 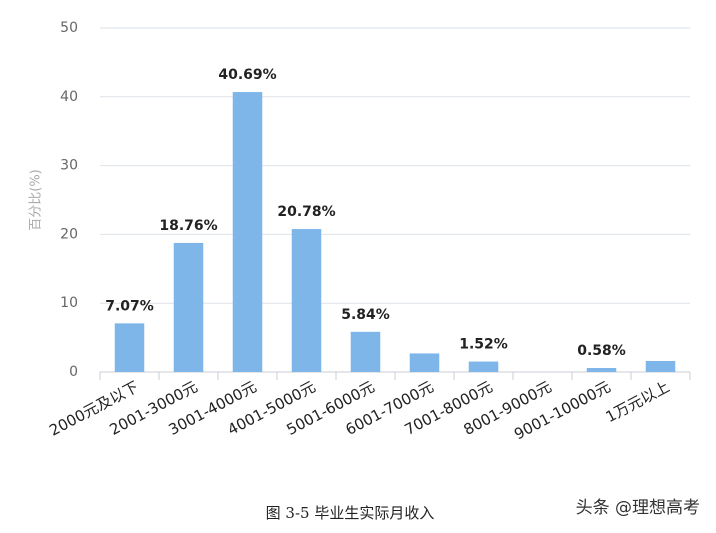 What do you see at coordinates (601, 351) in the screenshot?
I see `value-label: 0.58%` at bounding box center [601, 351].